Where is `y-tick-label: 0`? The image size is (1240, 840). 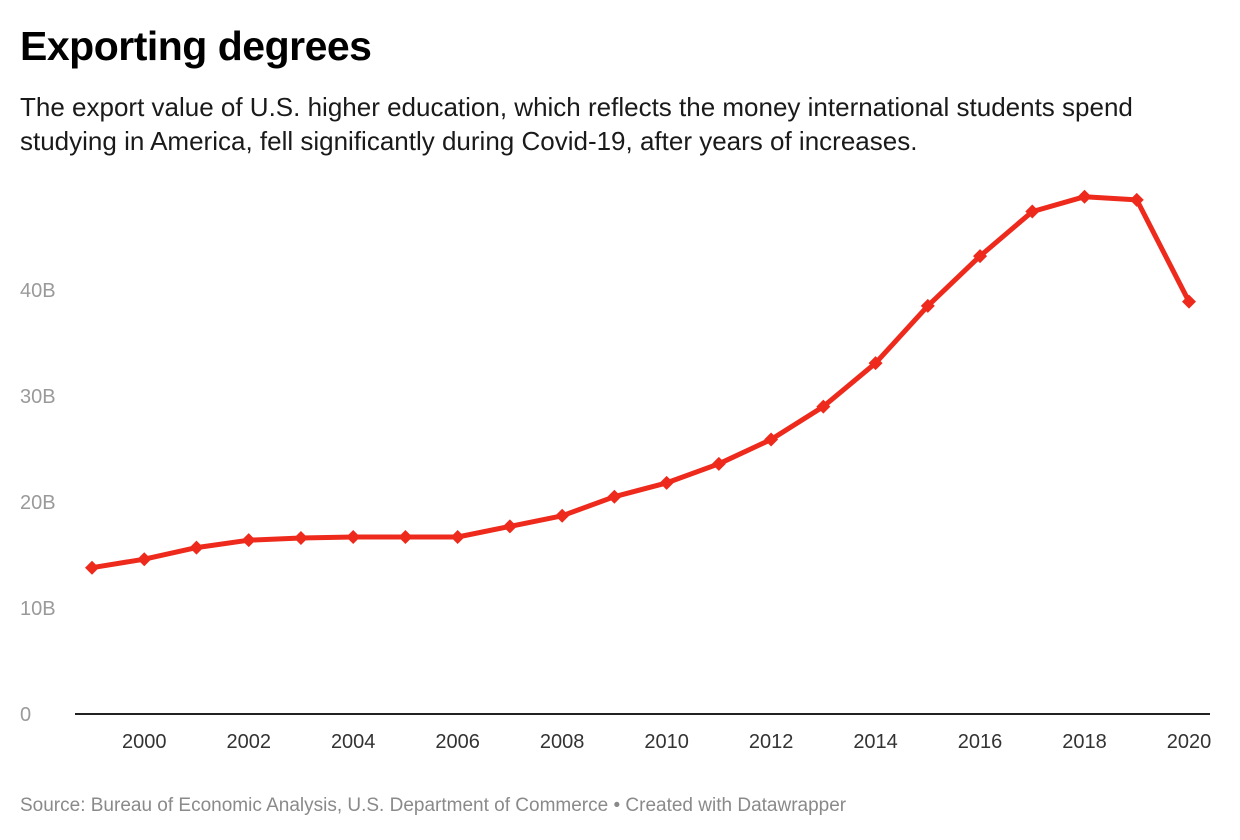 y-tick-label: 0 is located at coordinates (25, 715).